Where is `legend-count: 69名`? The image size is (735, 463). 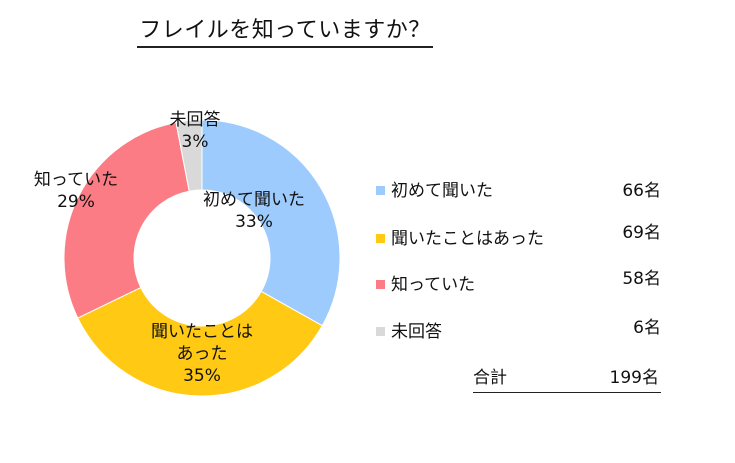
legend-count: 69名 is located at coordinates (641, 233).